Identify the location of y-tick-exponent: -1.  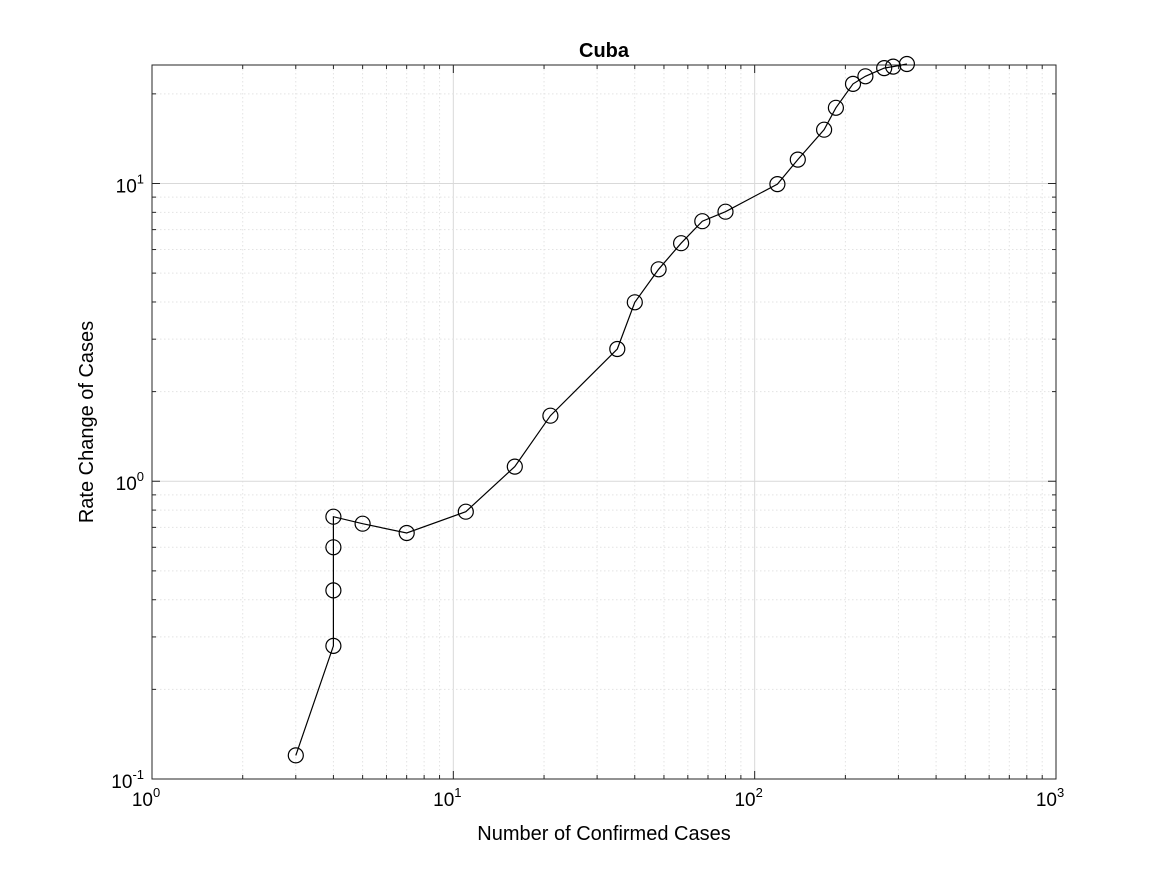
(138, 774).